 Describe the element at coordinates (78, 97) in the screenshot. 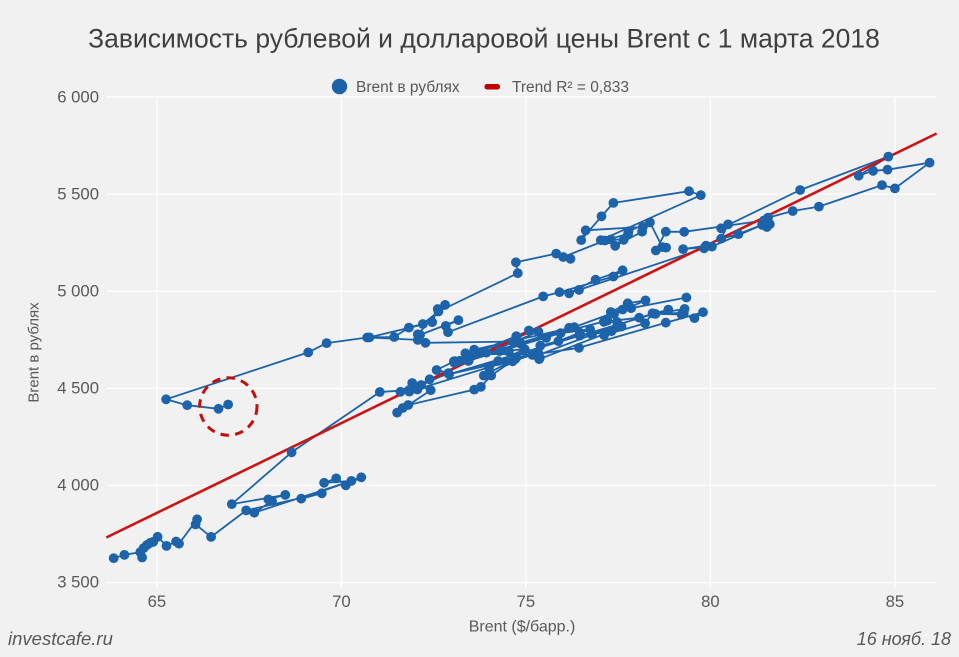

I see `svg-text: 6 000` at that location.